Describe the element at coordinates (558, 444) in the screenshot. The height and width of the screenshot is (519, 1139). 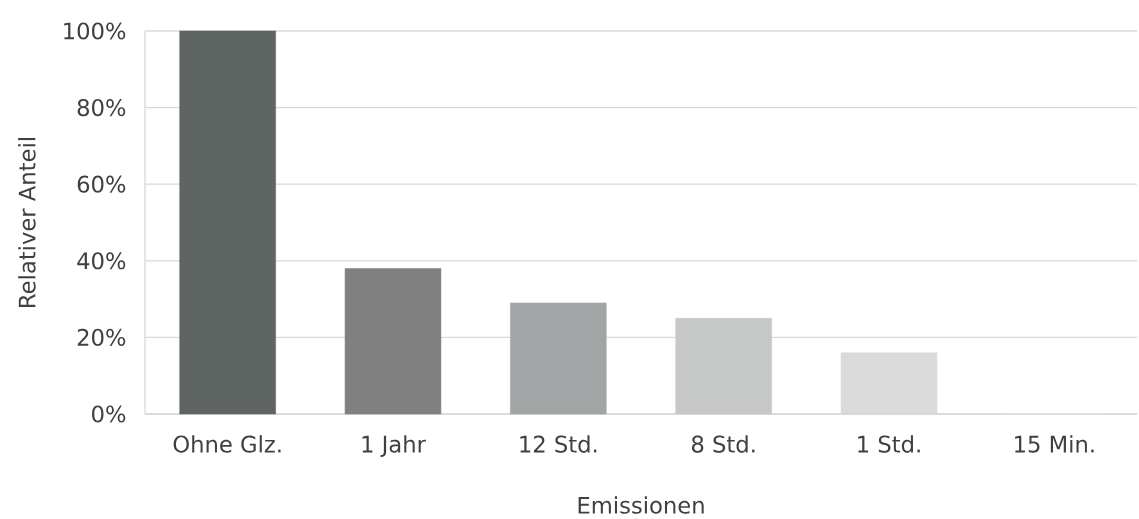
I see `x-tick-label: 12 Std.` at that location.